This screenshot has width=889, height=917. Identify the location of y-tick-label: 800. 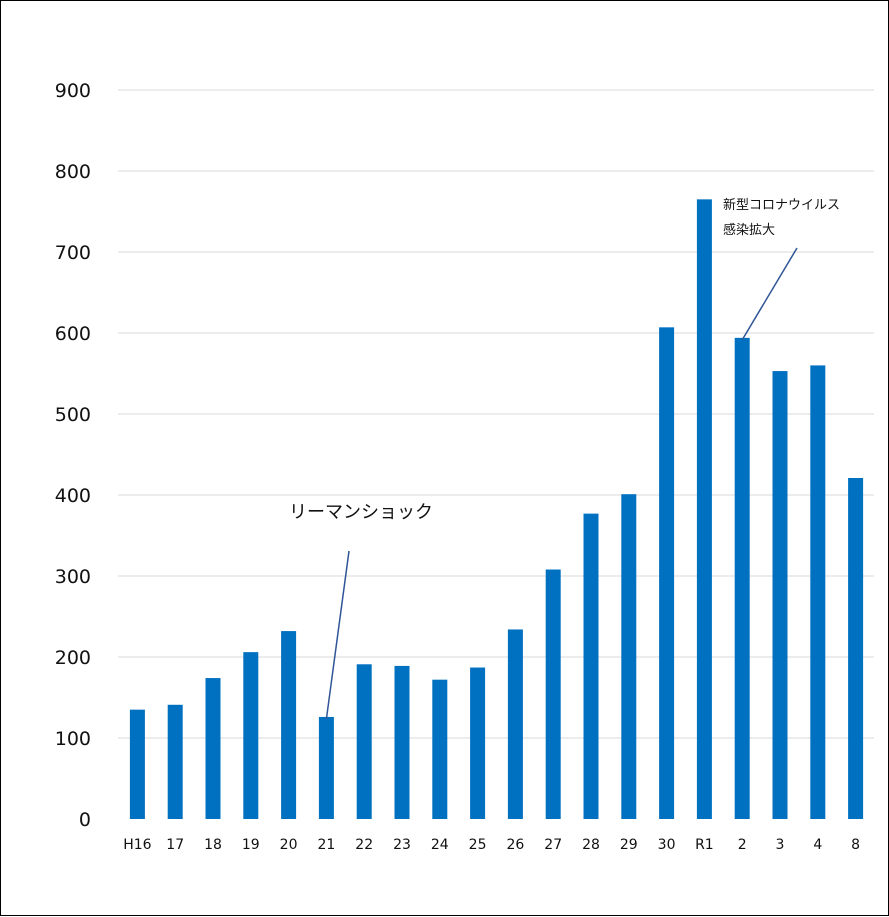
(73, 172).